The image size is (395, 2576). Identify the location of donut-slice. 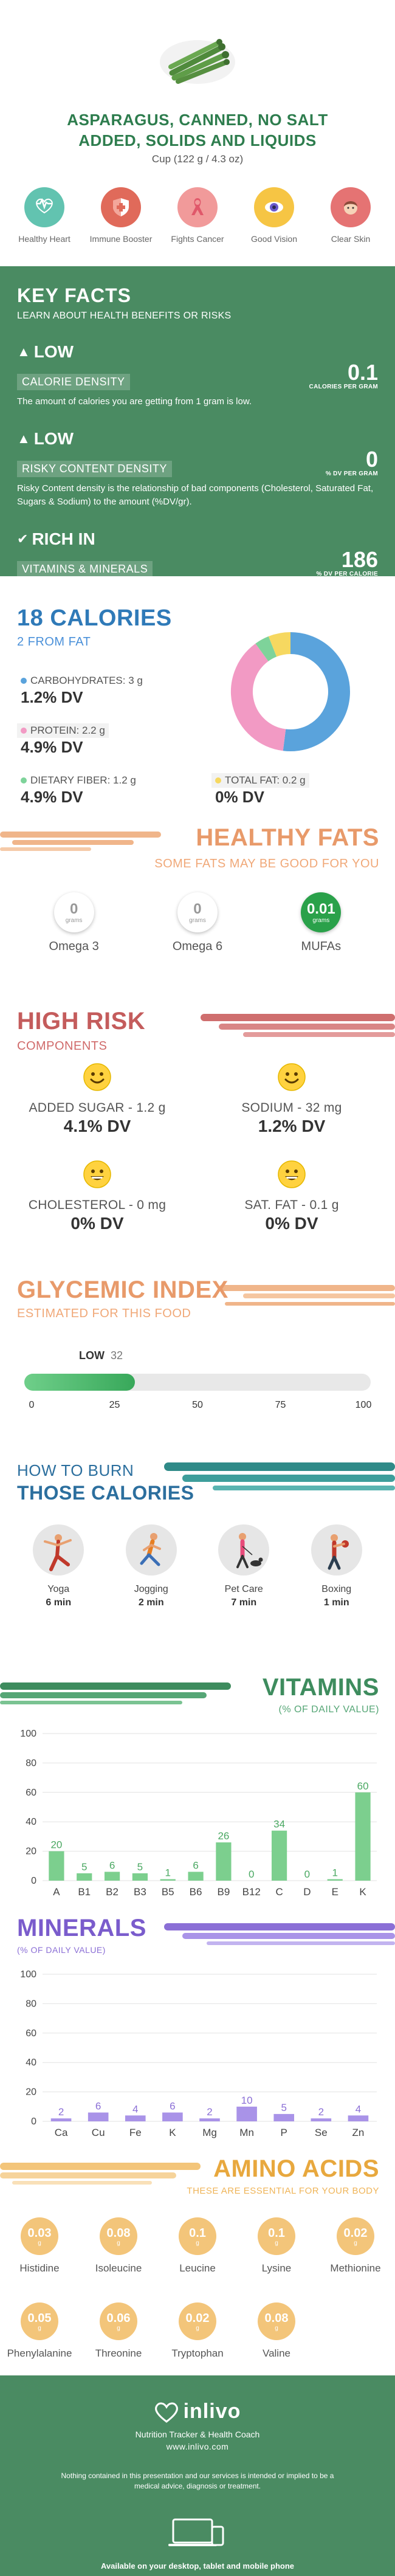
(279, 644).